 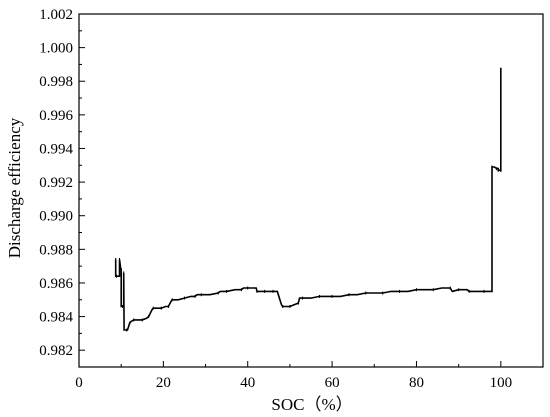 I want to click on x-tick-label: 100, so click(x=501, y=383).